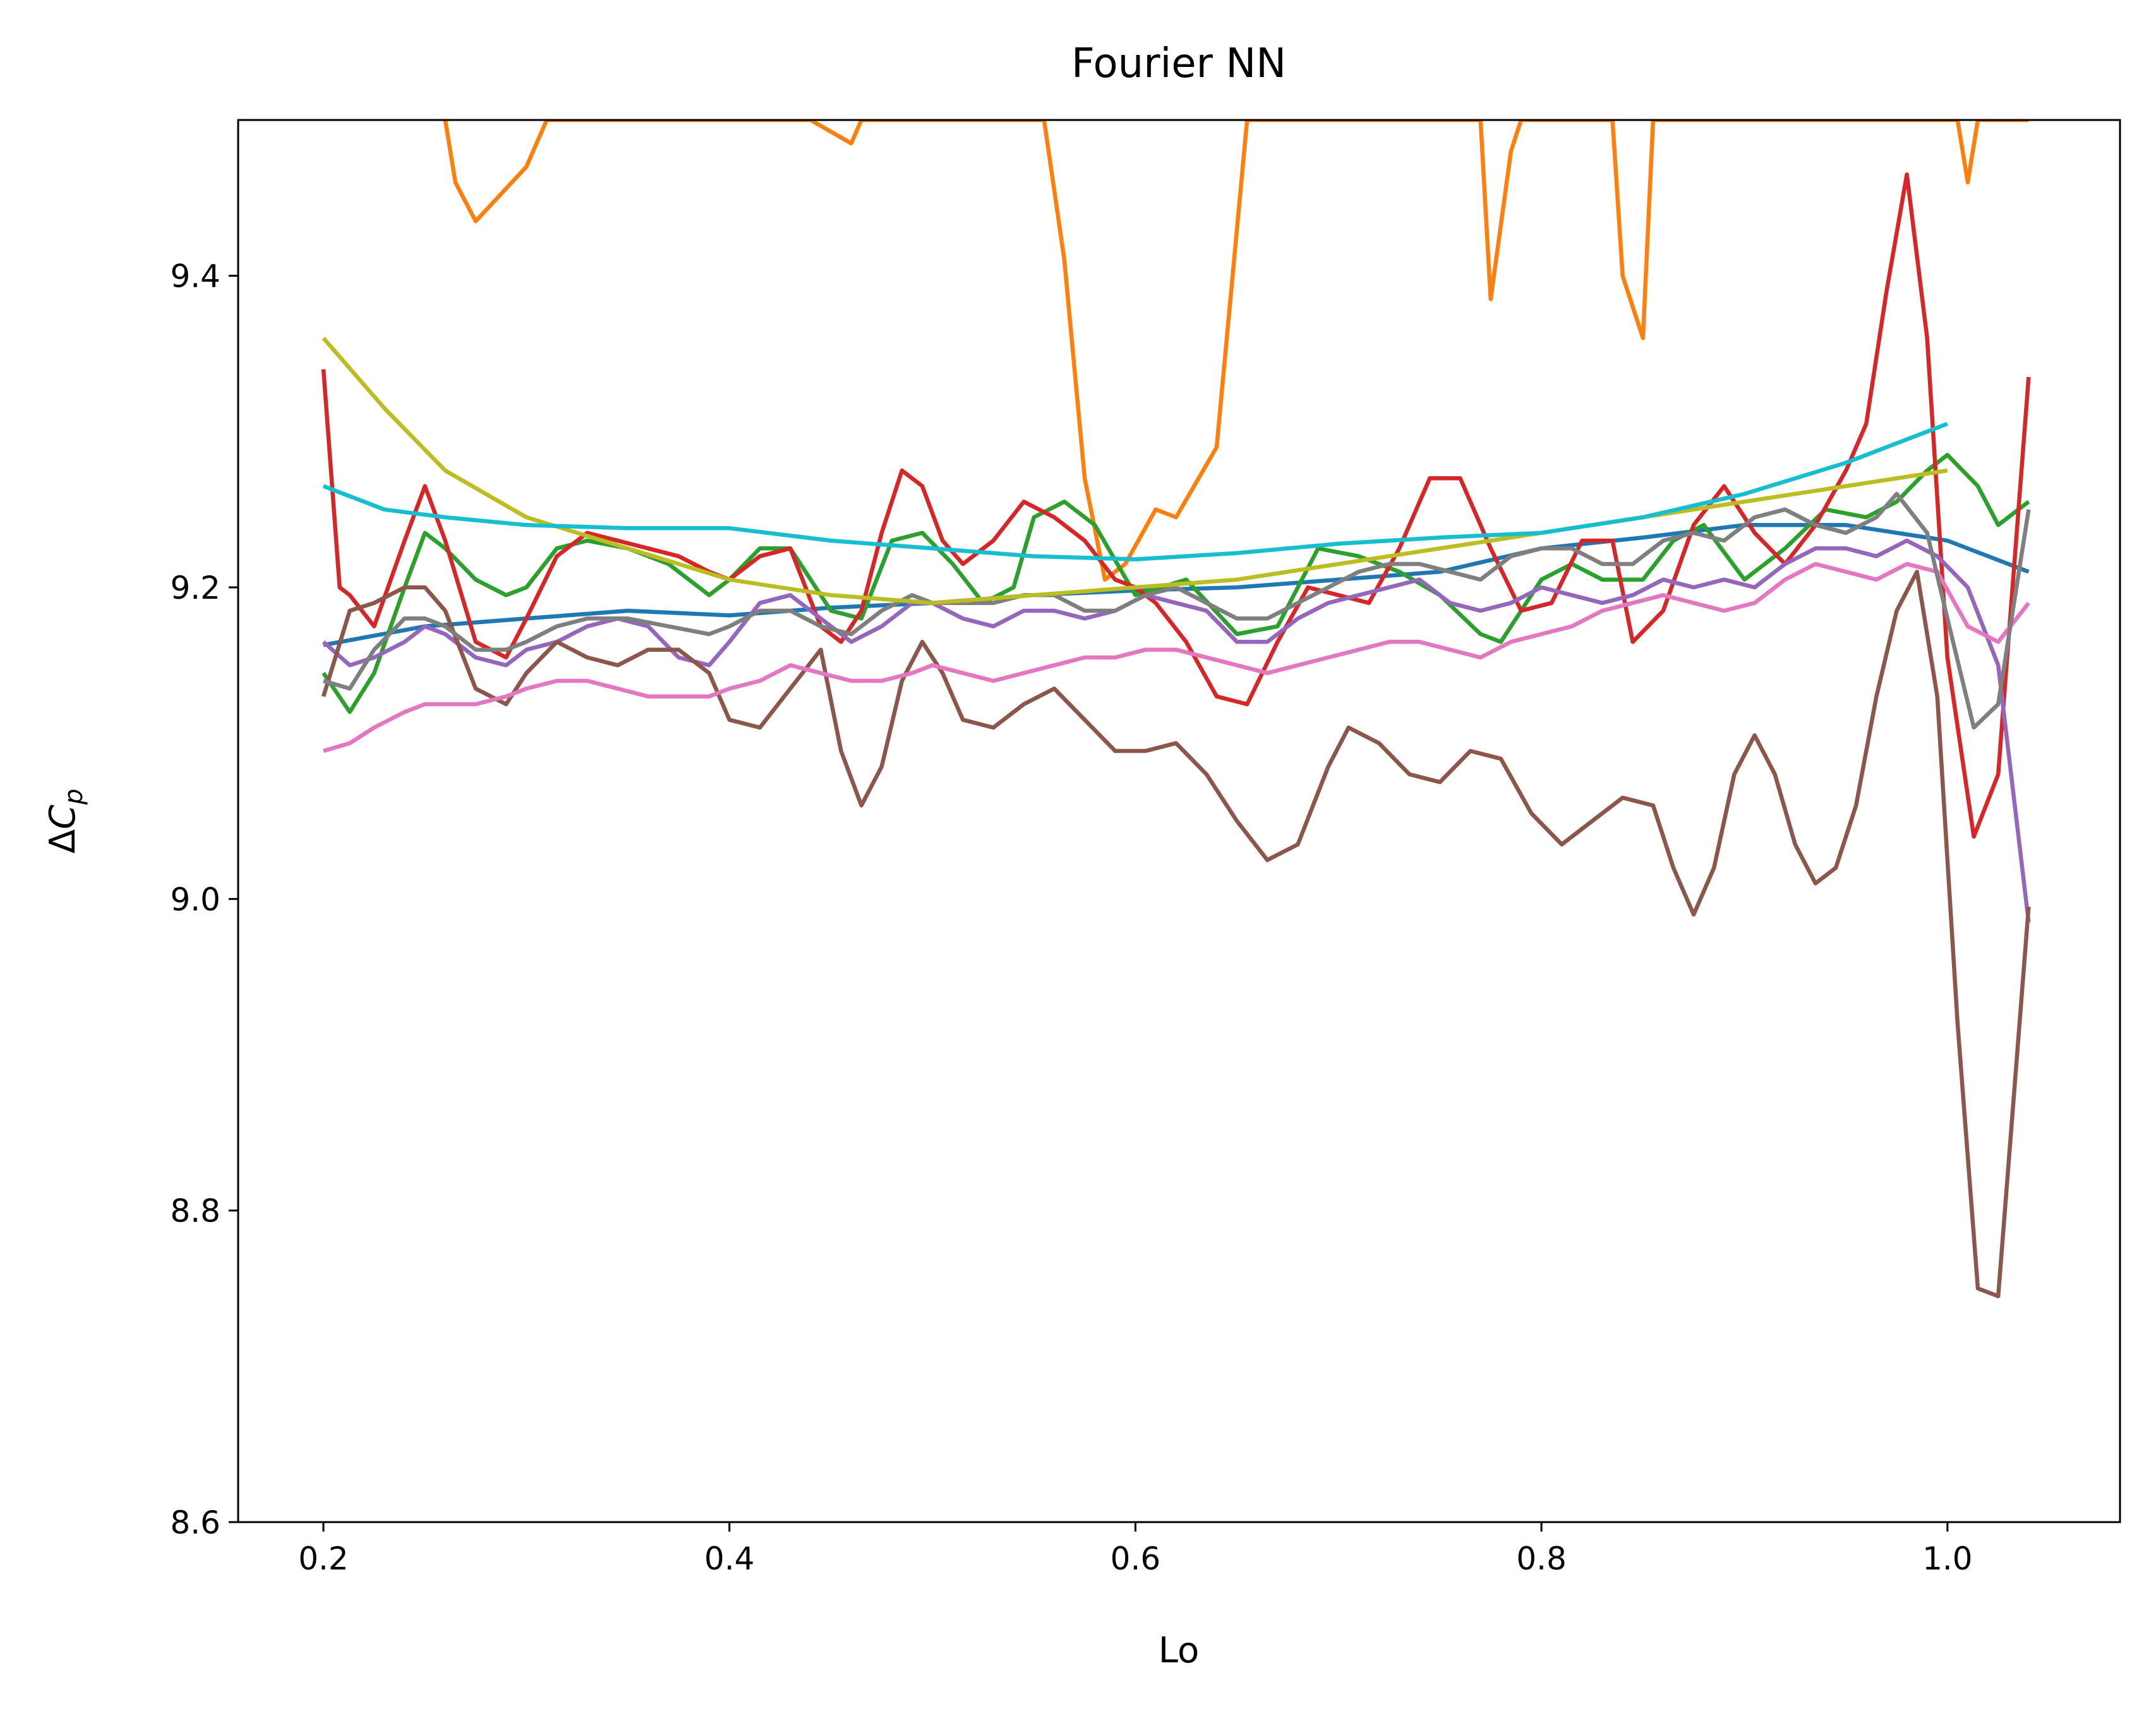 The height and width of the screenshot is (1716, 2156). I want to click on y-tick-label: 8.6, so click(195, 1522).